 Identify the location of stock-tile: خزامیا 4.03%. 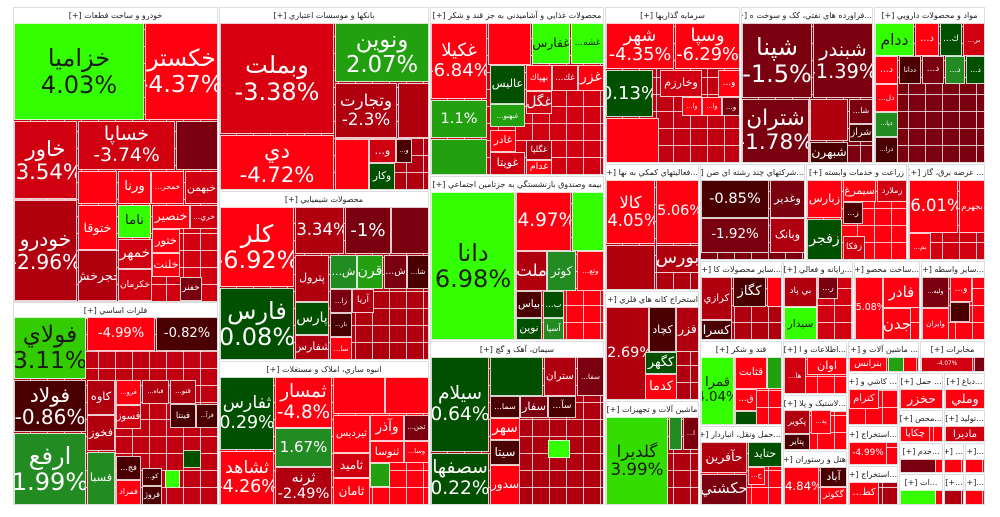
(79, 71).